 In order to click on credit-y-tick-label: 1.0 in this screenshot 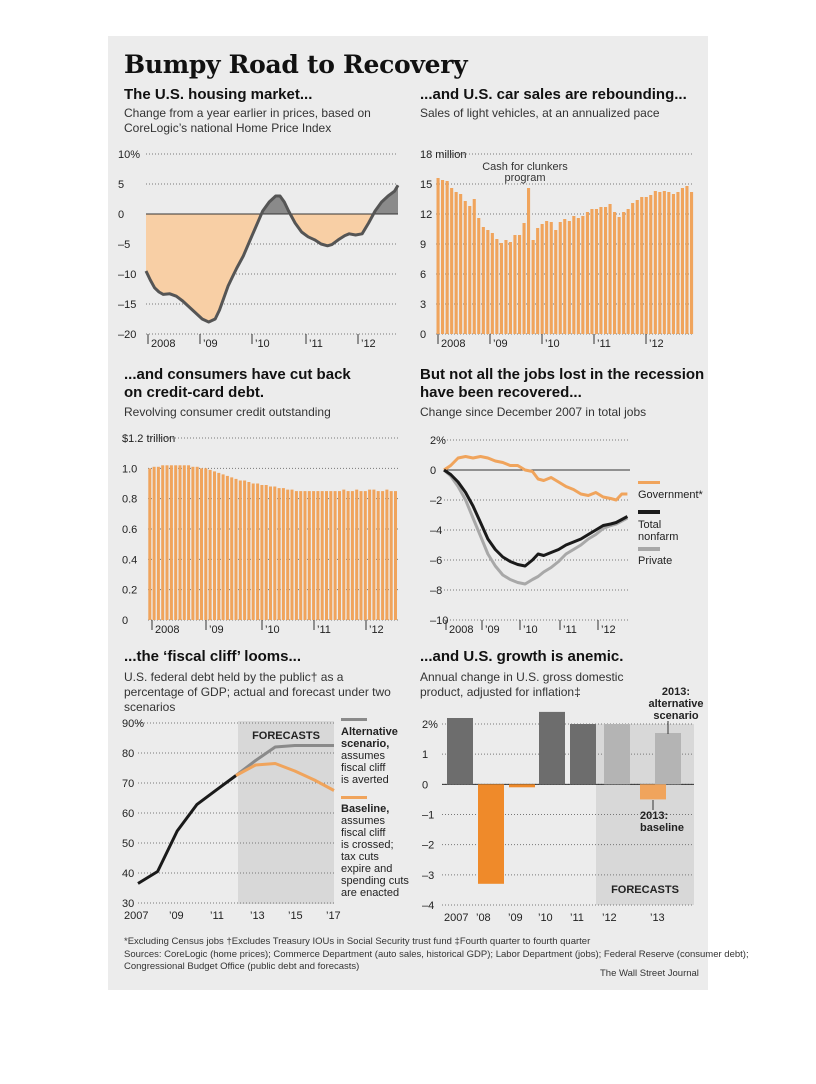, I will do `click(129, 469)`.